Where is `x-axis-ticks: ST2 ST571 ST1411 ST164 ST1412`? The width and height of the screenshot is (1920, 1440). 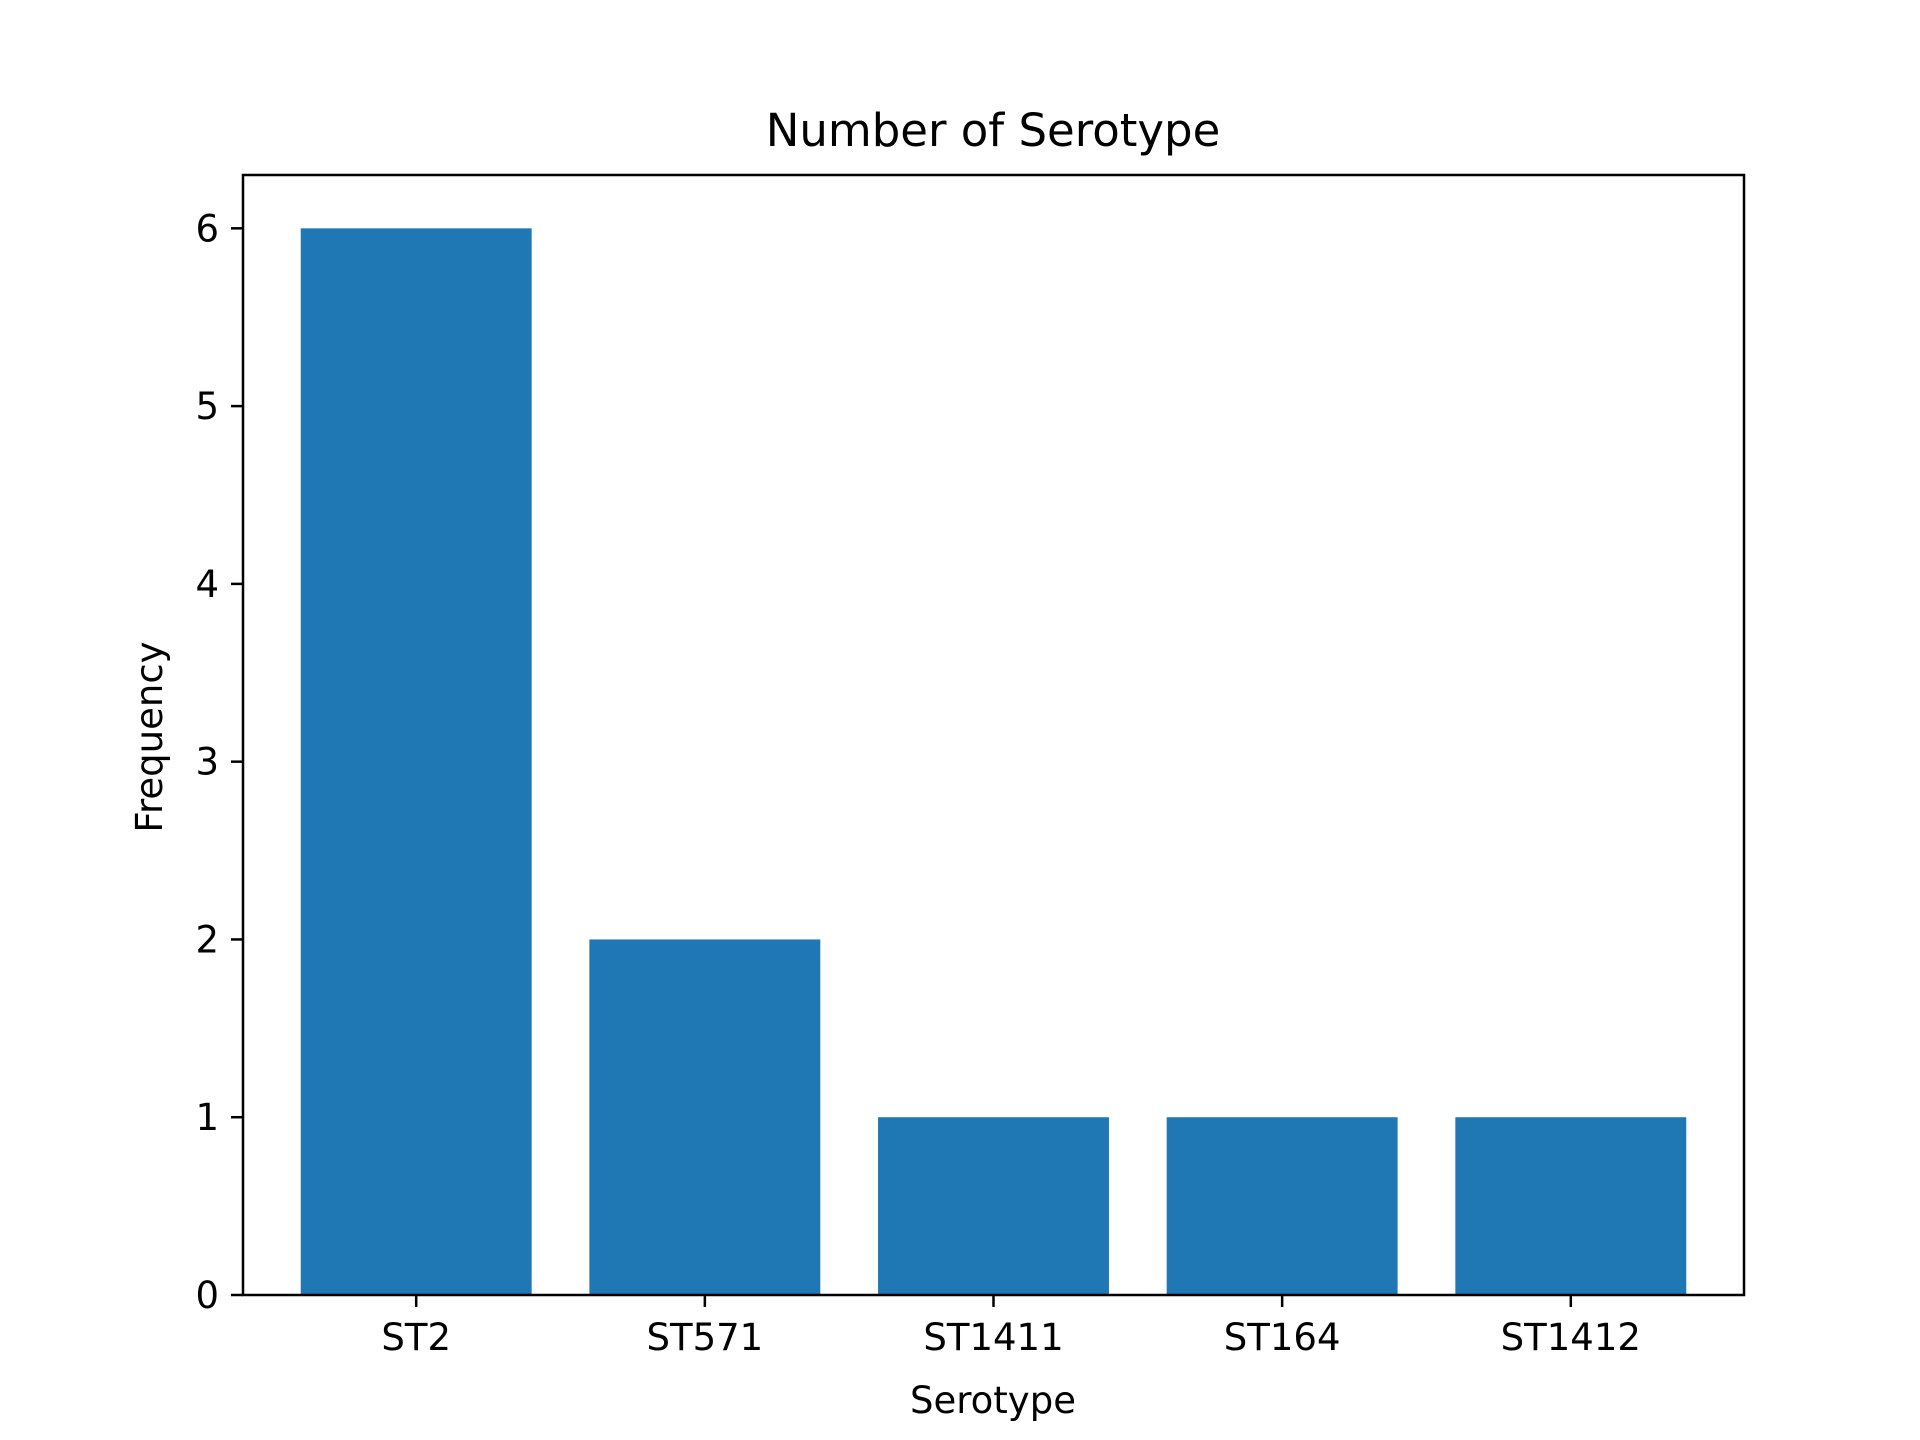
x-axis-ticks: ST2 ST571 ST1411 ST164 ST1412 is located at coordinates (1011, 1327).